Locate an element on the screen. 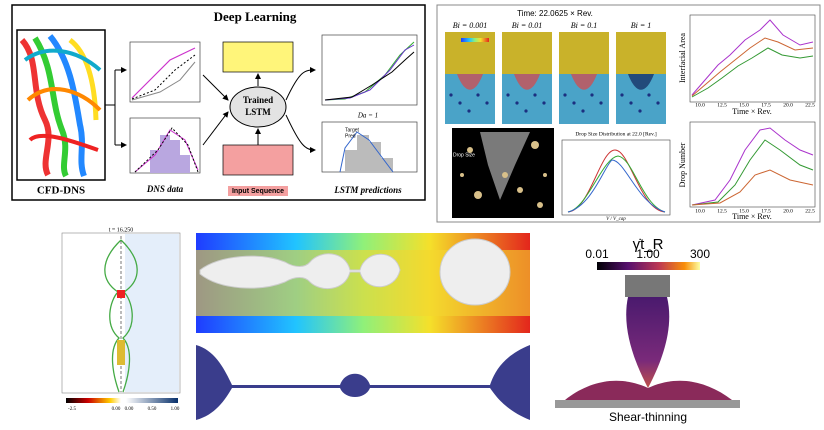 This screenshot has width=824, height=430. da-label: Da = 1 is located at coordinates (367, 116).